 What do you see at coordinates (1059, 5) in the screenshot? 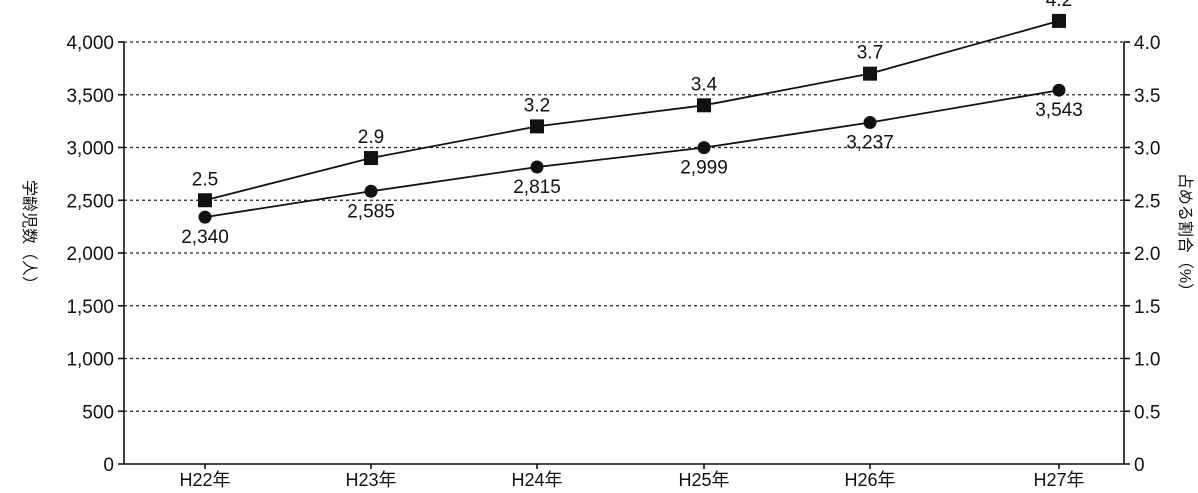
I see `data-label: 4.2` at bounding box center [1059, 5].